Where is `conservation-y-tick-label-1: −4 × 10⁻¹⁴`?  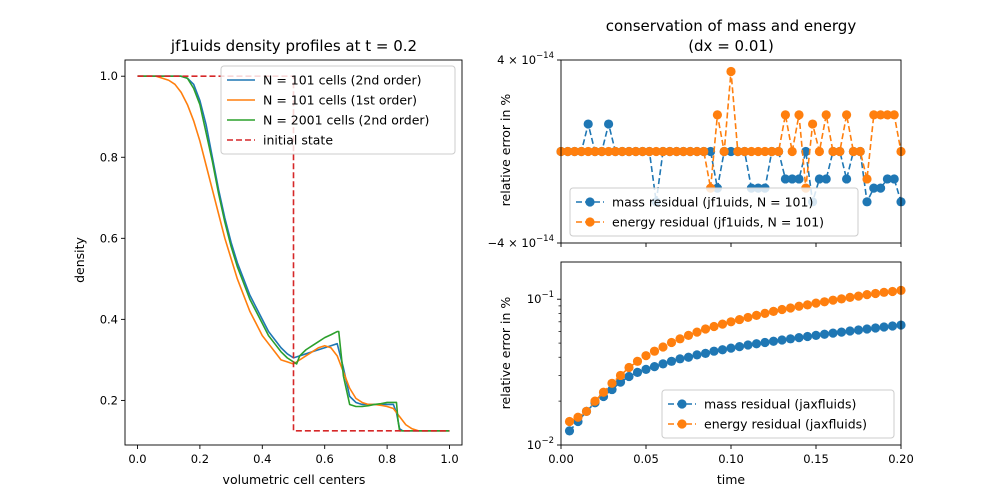 conservation-y-tick-label-1: −4 × 10⁻¹⁴ is located at coordinates (521, 242).